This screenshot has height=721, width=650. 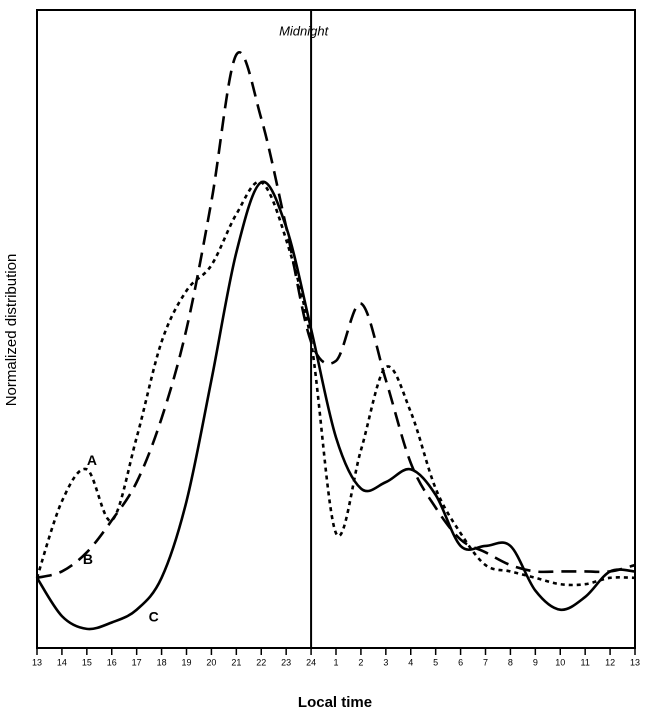 I want to click on x-tick-label: 16, so click(x=112, y=662).